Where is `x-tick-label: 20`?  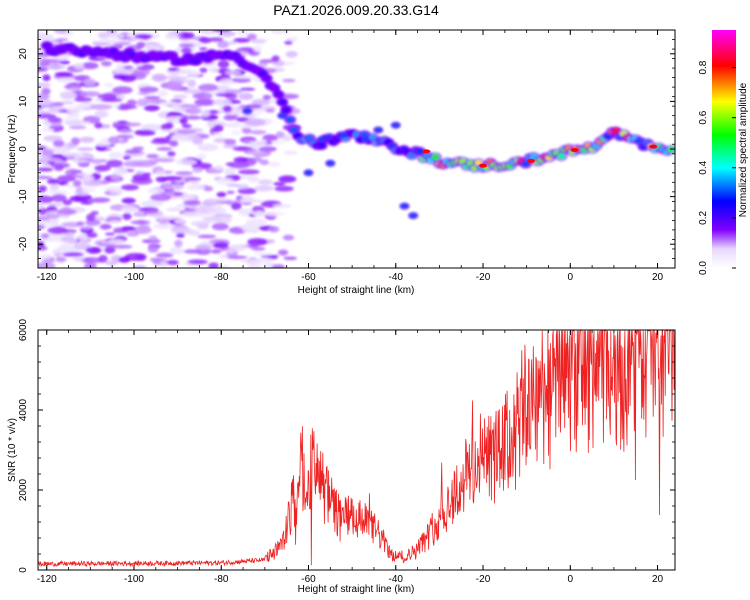 x-tick-label: 20 is located at coordinates (658, 277).